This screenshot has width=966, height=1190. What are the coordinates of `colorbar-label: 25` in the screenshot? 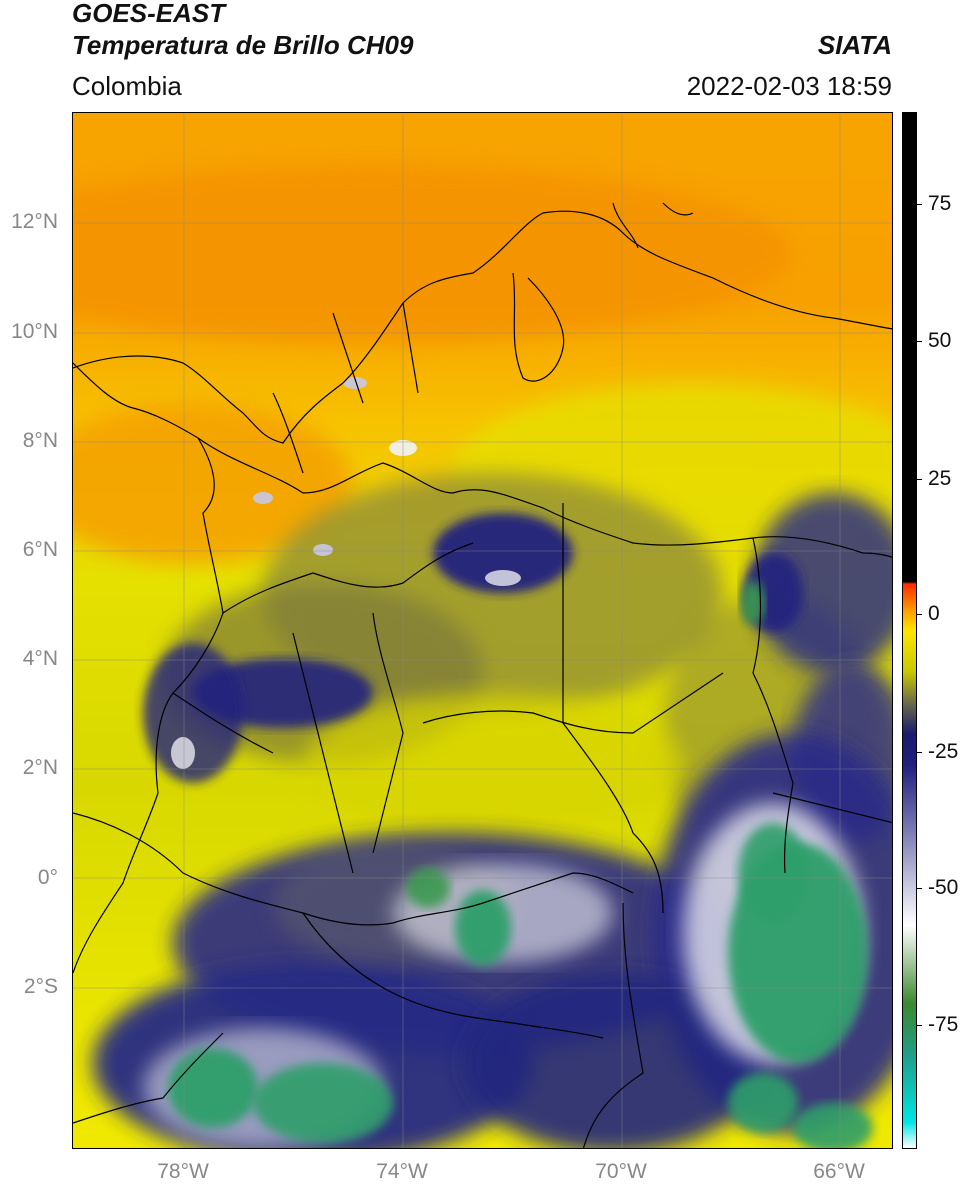 It's located at (940, 478).